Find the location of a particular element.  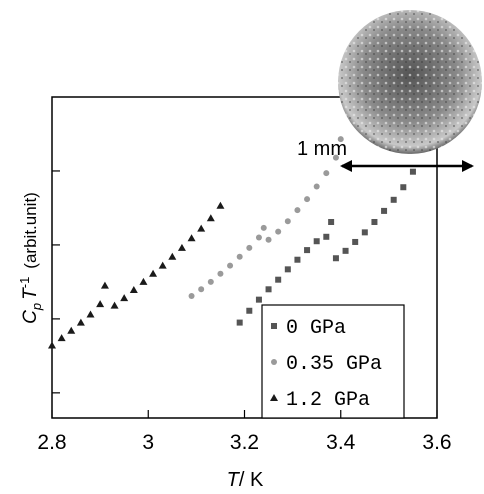

y-label-sub: p is located at coordinates (36, 307).